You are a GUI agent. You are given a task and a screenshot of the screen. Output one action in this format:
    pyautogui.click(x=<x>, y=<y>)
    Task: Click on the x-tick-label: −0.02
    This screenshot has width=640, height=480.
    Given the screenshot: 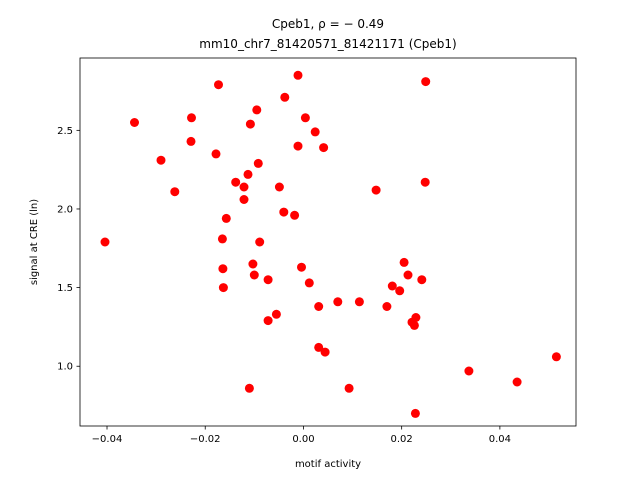 What is the action you would take?
    pyautogui.click(x=205, y=439)
    